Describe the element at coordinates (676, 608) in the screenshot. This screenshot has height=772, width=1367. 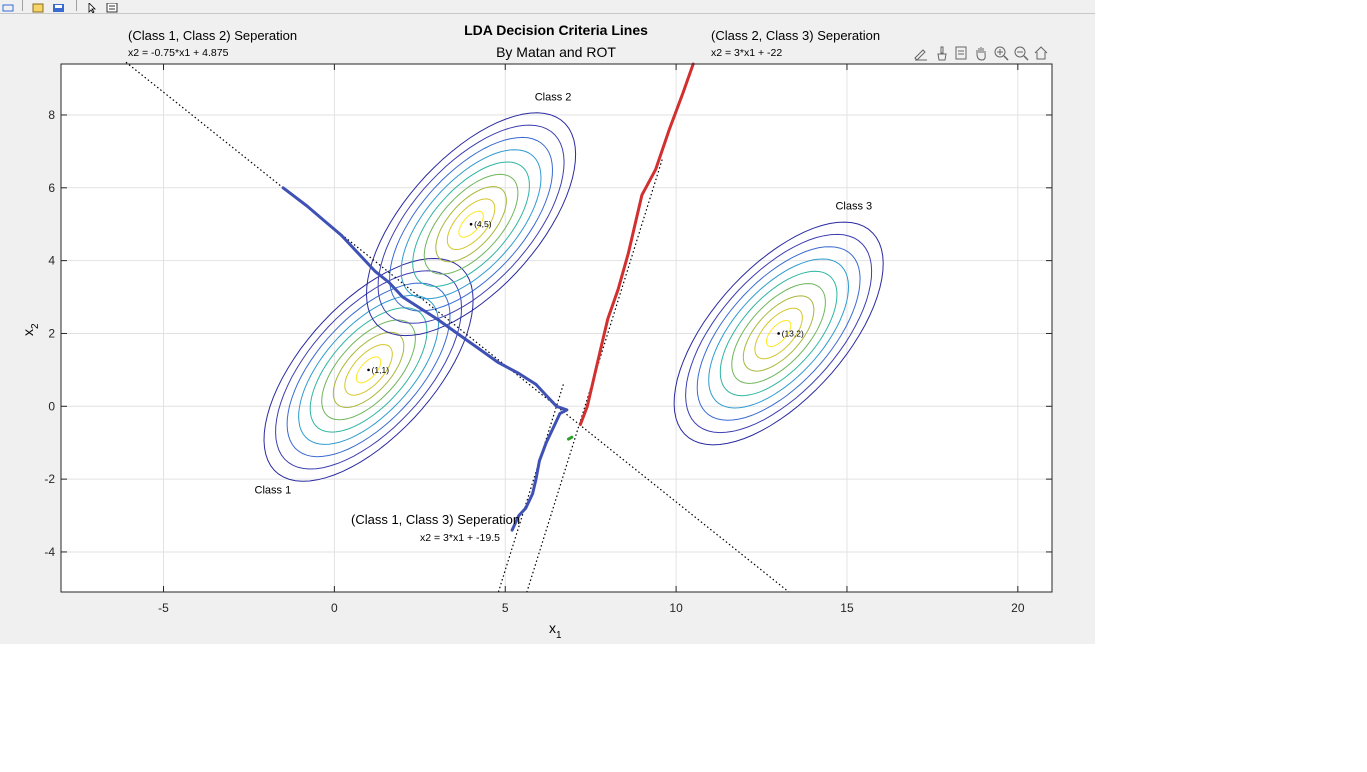
I see `x-tick-label: 10` at that location.